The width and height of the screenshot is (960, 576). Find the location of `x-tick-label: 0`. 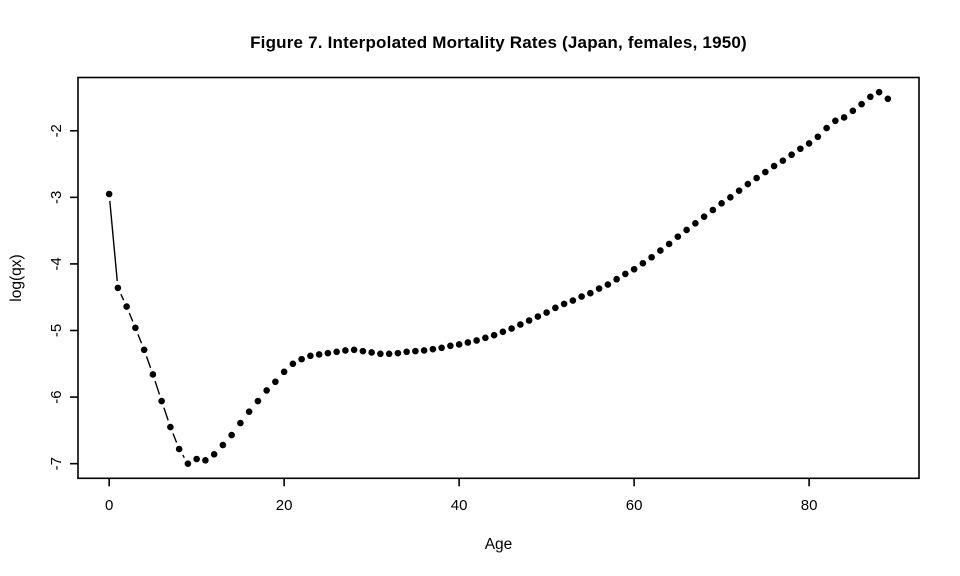

x-tick-label: 0 is located at coordinates (109, 505).